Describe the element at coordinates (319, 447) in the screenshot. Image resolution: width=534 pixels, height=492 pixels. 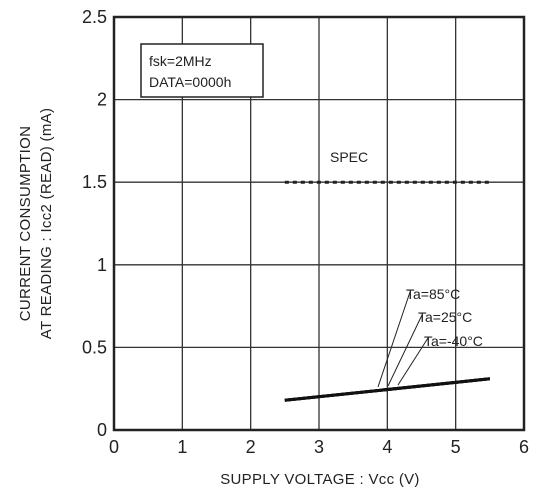
I see `x-tick-label: 3` at that location.